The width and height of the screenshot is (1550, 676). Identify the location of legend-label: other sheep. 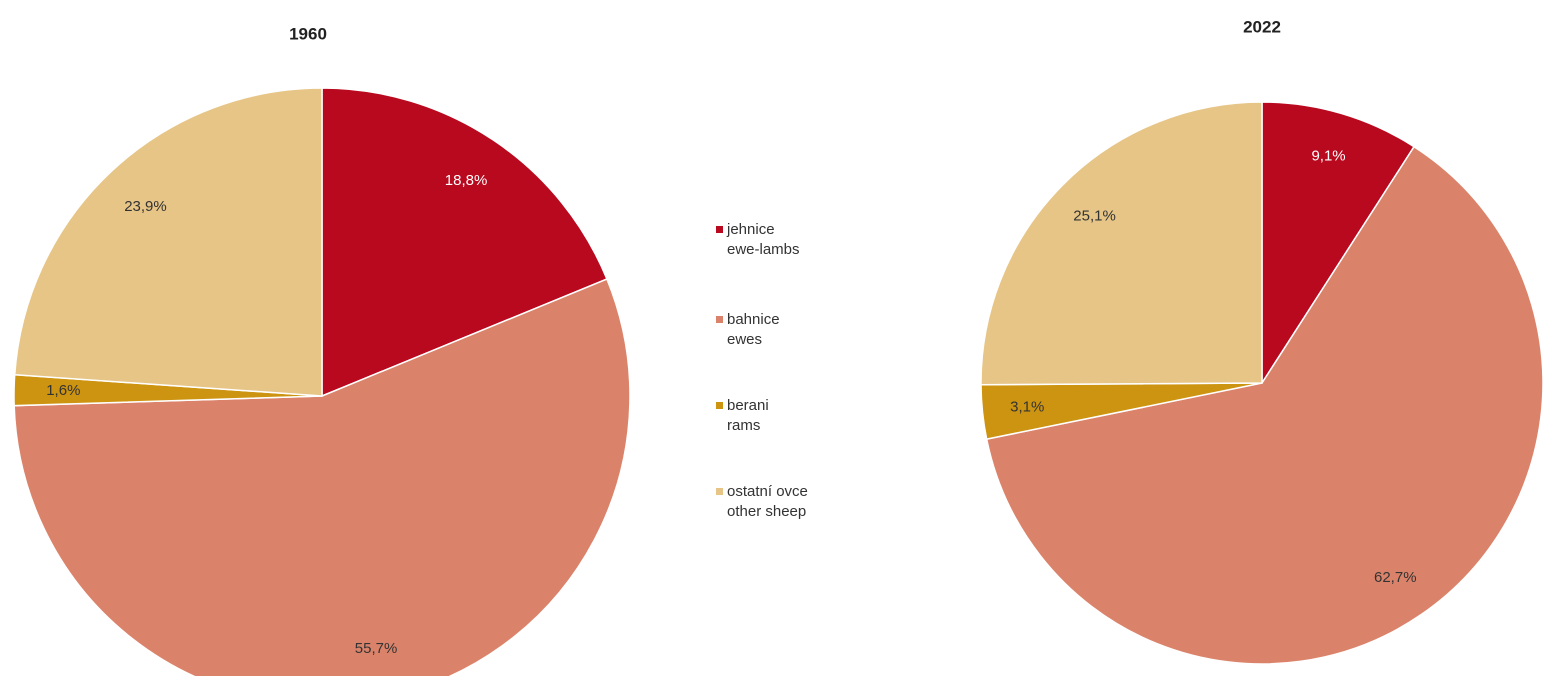
(766, 511).